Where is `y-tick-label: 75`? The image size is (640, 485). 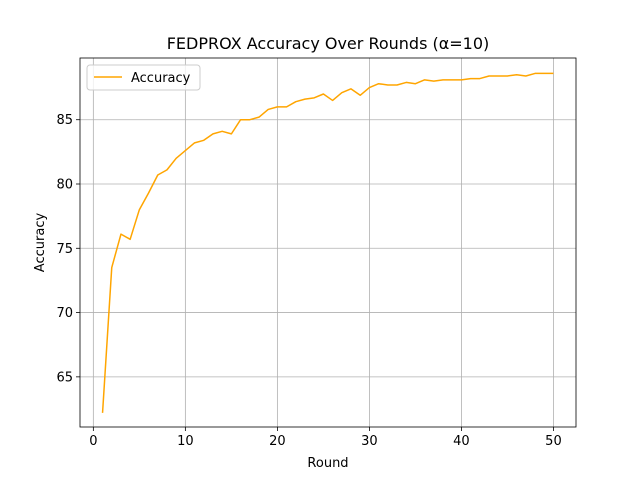
y-tick-label: 75 is located at coordinates (64, 249).